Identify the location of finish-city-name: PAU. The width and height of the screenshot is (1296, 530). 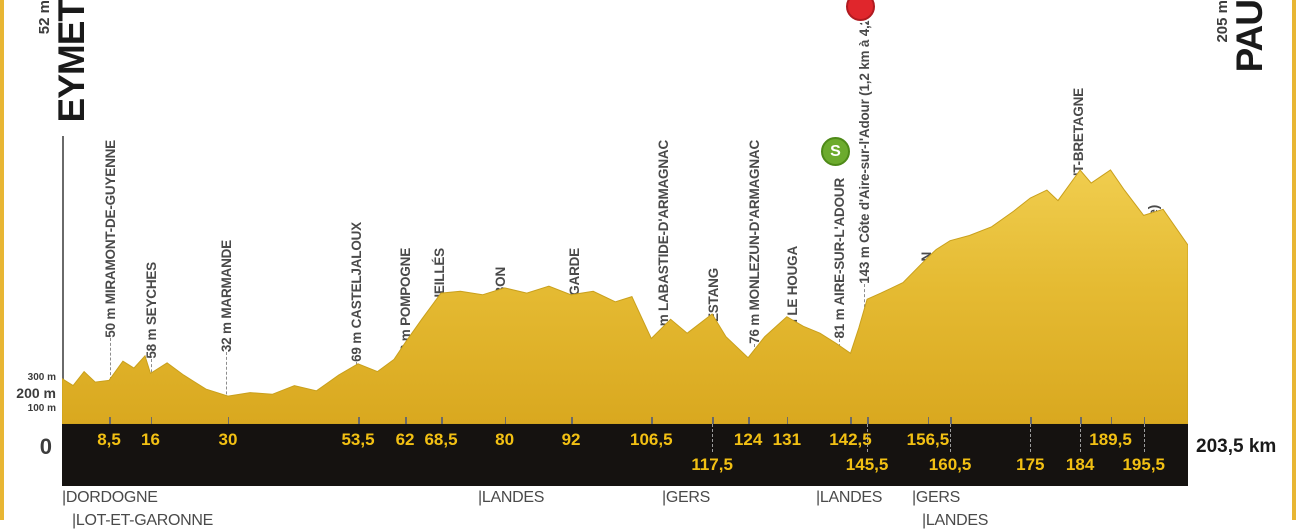
(1249, 36).